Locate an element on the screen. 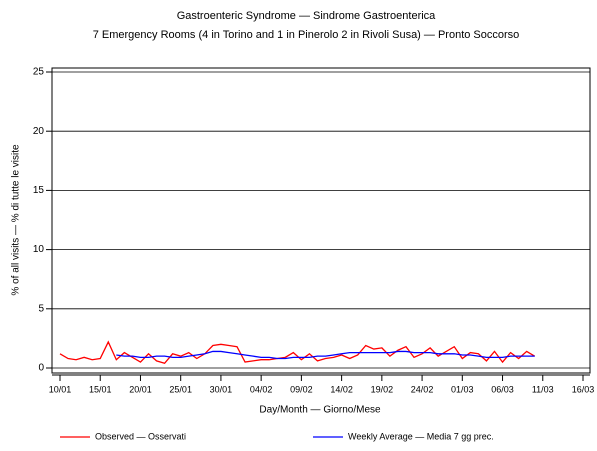  x-tick-label: 30/01 is located at coordinates (221, 389).